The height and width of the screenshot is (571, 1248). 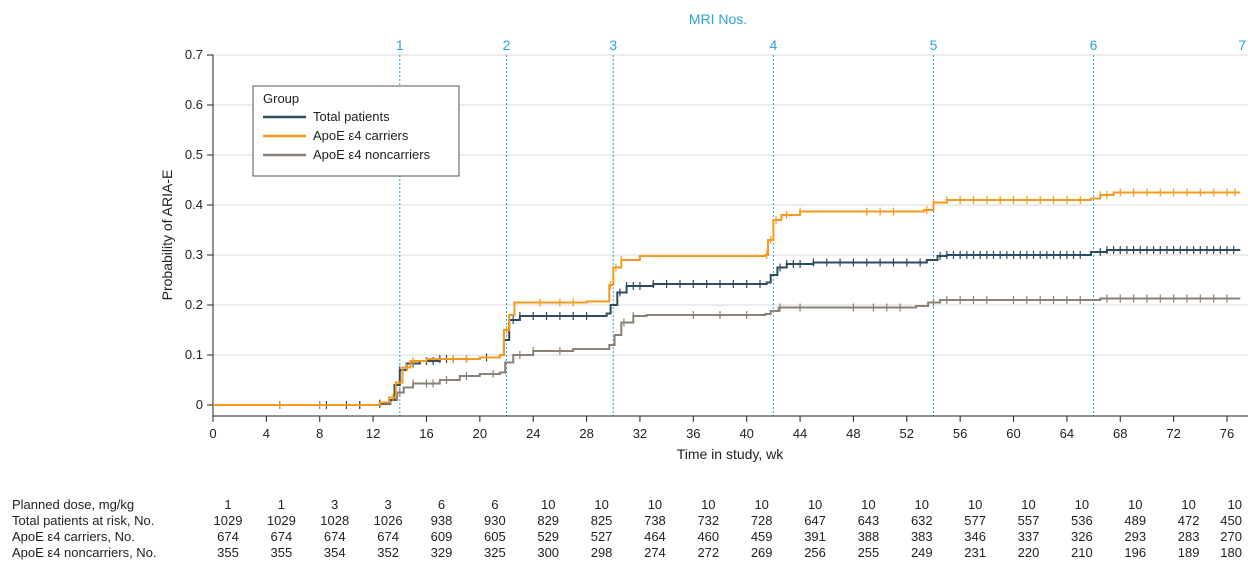 What do you see at coordinates (1231, 552) in the screenshot?
I see `risk-cell: 180` at bounding box center [1231, 552].